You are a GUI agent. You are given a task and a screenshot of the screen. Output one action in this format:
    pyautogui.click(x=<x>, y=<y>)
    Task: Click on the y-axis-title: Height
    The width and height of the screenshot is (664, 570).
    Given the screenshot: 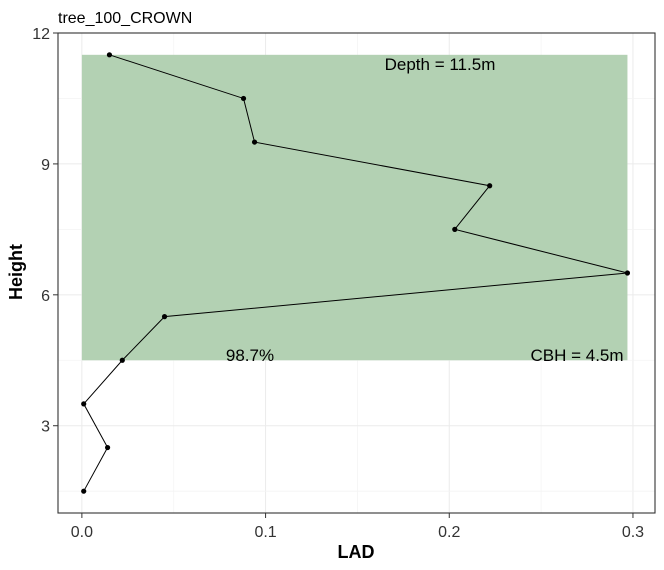 What is the action you would take?
    pyautogui.click(x=16, y=272)
    